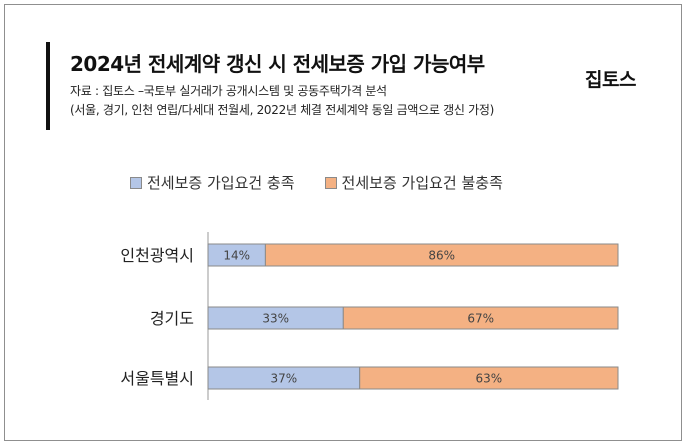 Image resolution: width=688 pixels, height=447 pixels. What do you see at coordinates (330, 182) in the screenshot?
I see `legend-swatch-unmet` at bounding box center [330, 182].